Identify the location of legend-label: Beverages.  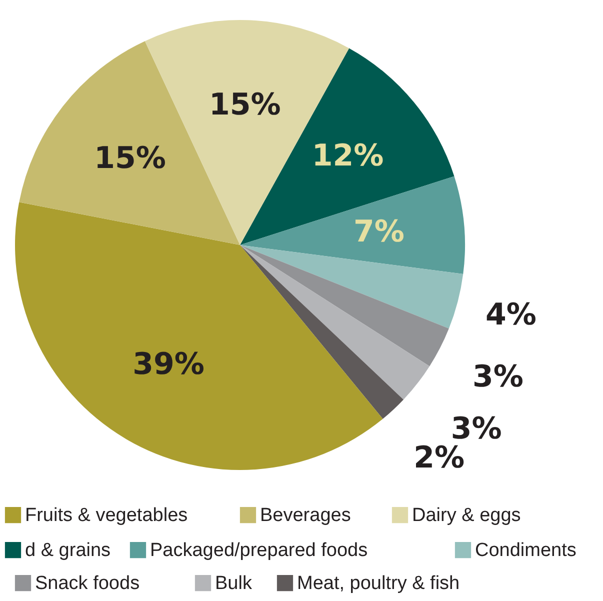
(305, 515).